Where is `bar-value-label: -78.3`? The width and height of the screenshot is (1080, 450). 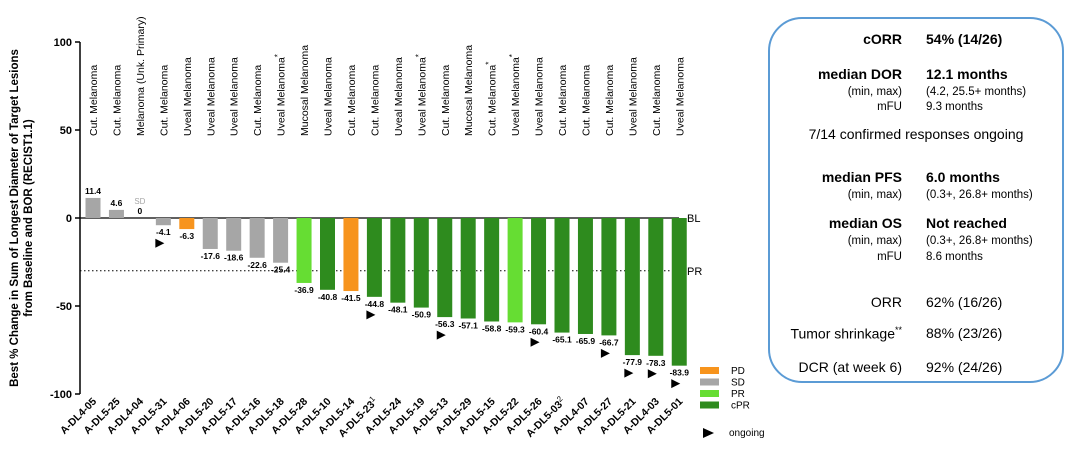
bar-value-label: -78.3 is located at coordinates (656, 363).